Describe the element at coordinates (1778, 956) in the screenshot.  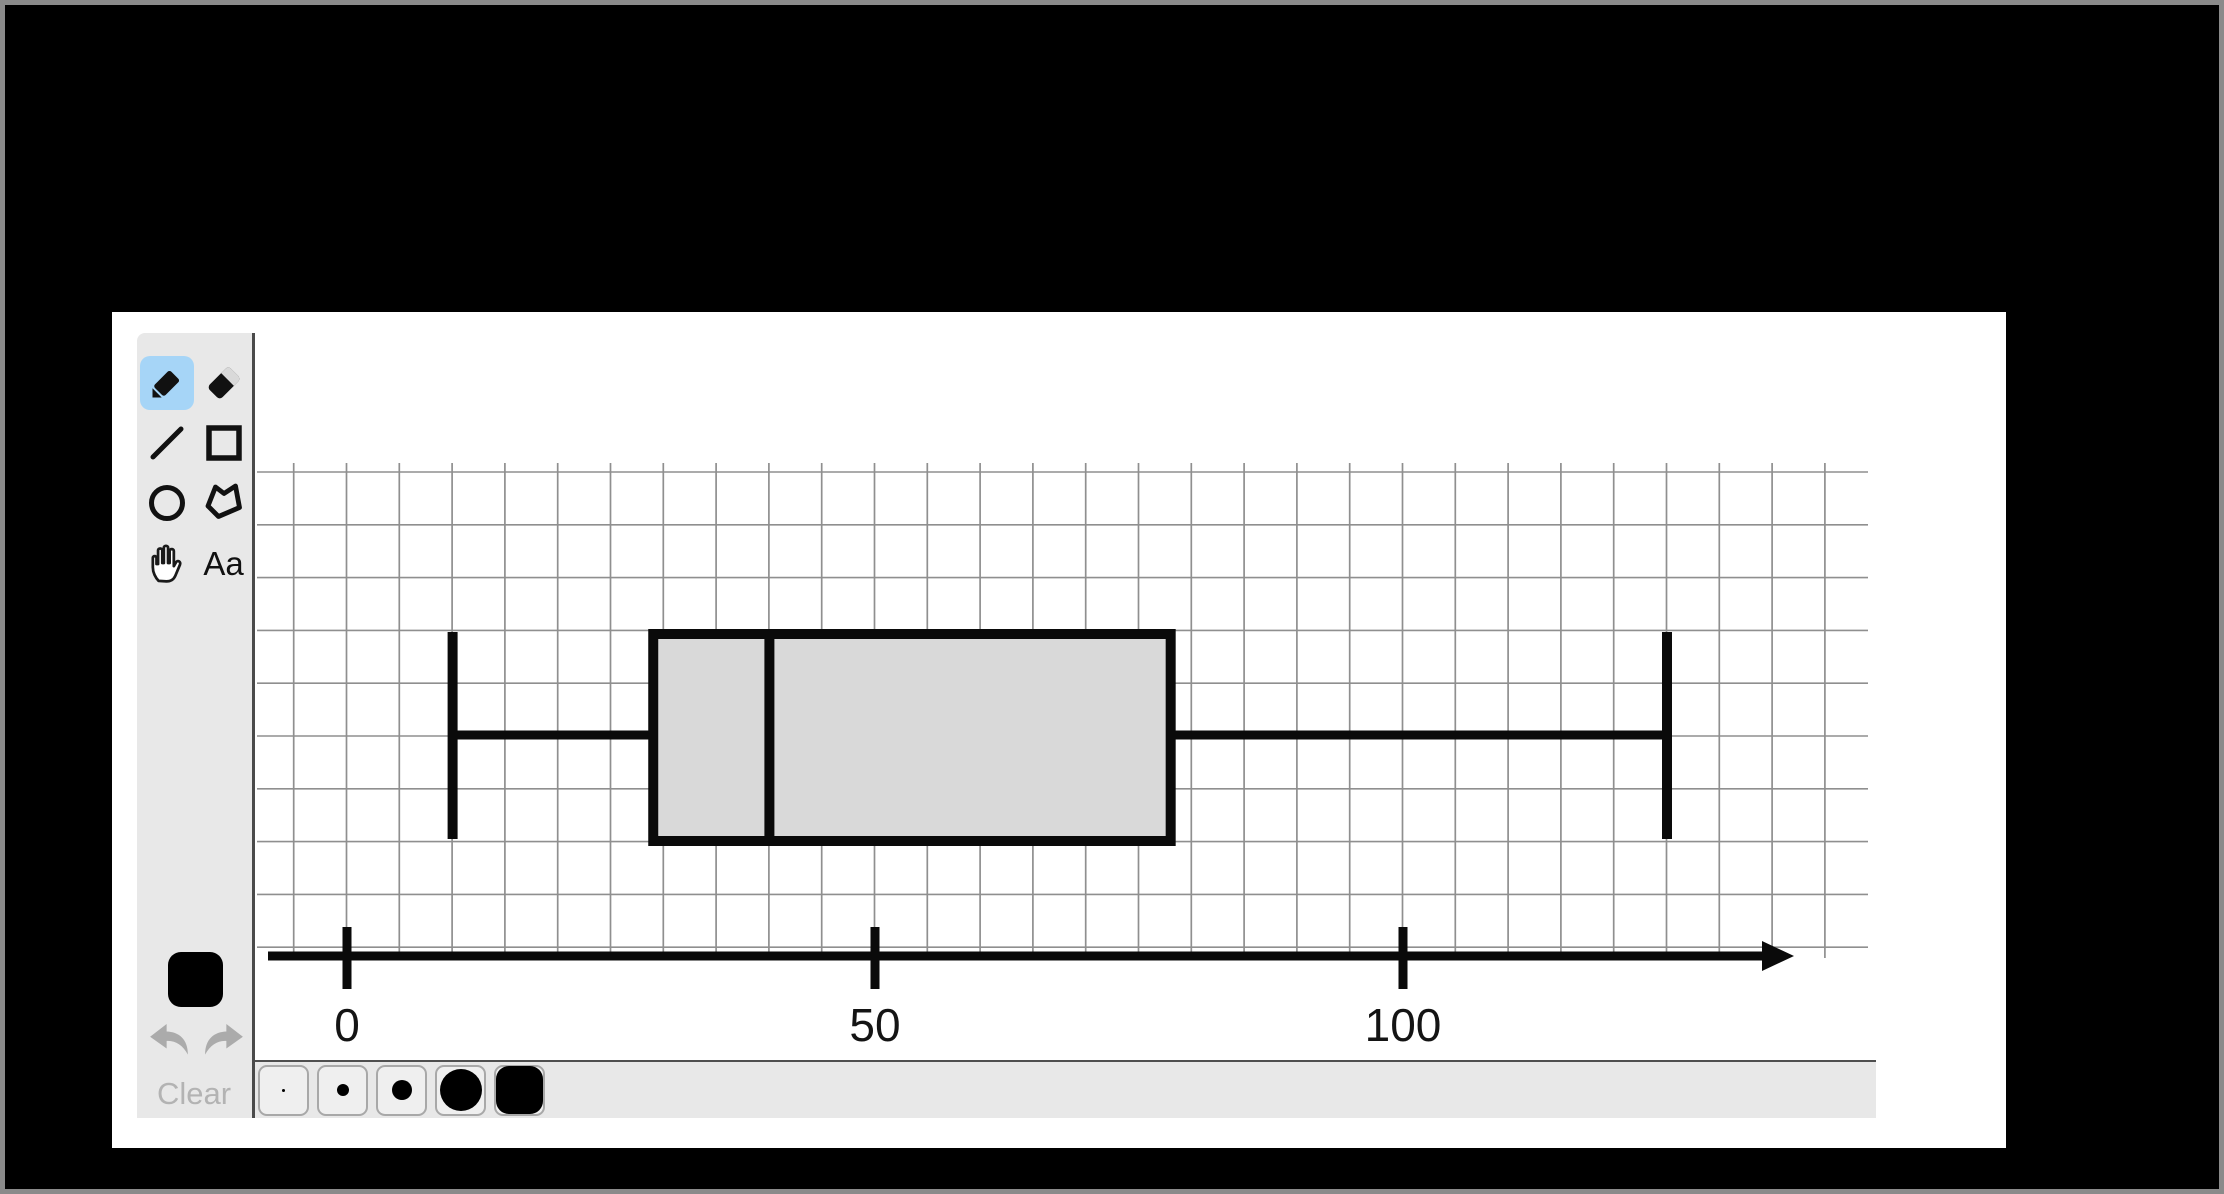
I see `axis-arrow-icon` at that location.